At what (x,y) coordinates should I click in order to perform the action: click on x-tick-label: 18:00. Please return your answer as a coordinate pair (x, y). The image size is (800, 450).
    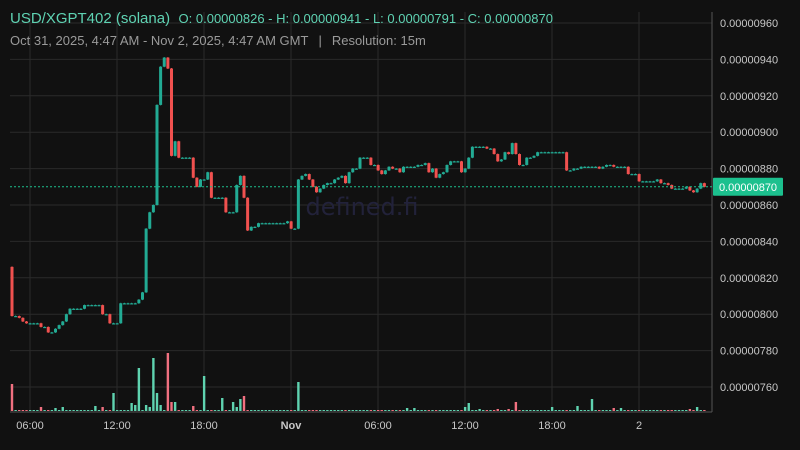
    Looking at the image, I should click on (552, 426).